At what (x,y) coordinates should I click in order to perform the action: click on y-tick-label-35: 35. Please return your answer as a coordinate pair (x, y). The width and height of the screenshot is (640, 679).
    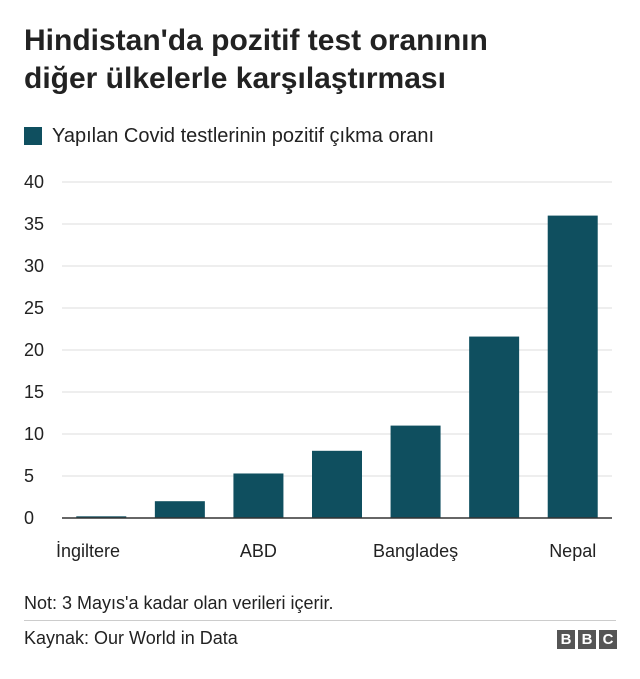
    Looking at the image, I should click on (34, 224).